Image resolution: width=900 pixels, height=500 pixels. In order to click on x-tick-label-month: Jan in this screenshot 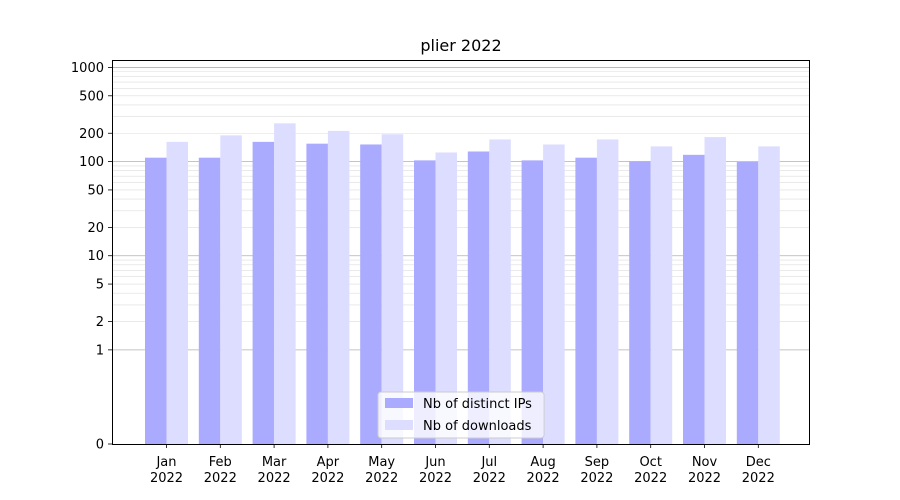, I will do `click(165, 462)`.